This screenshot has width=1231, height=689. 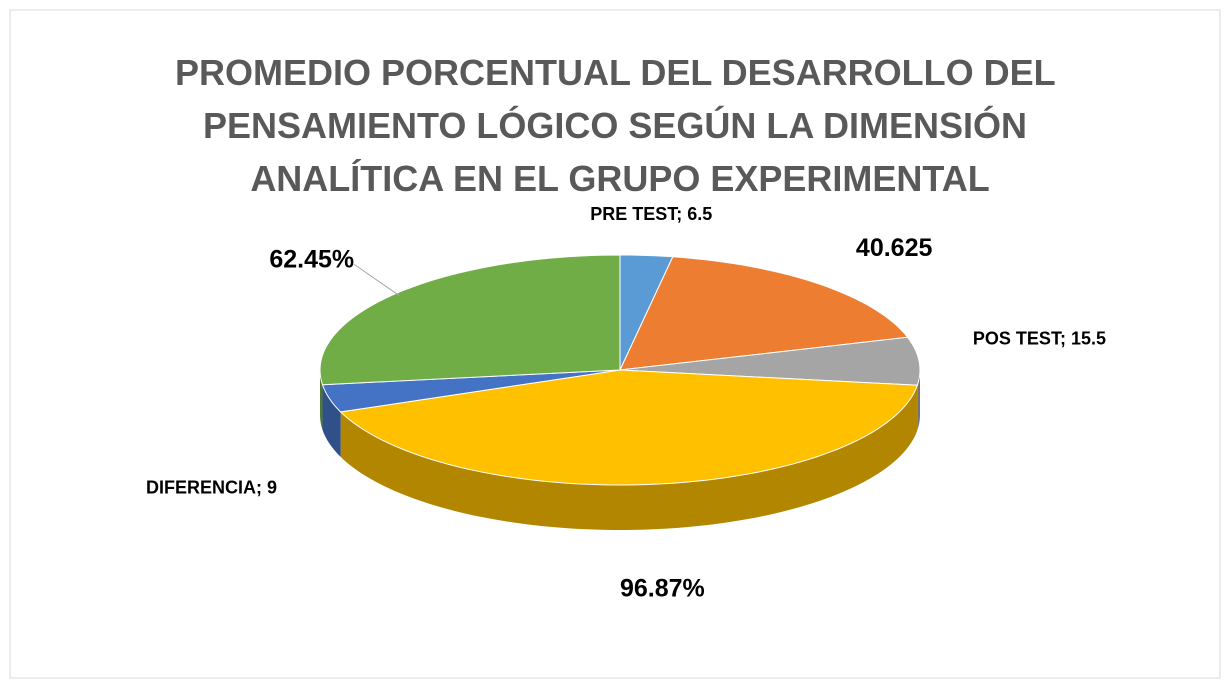 I want to click on label-value: 96.87%, so click(x=662, y=588).